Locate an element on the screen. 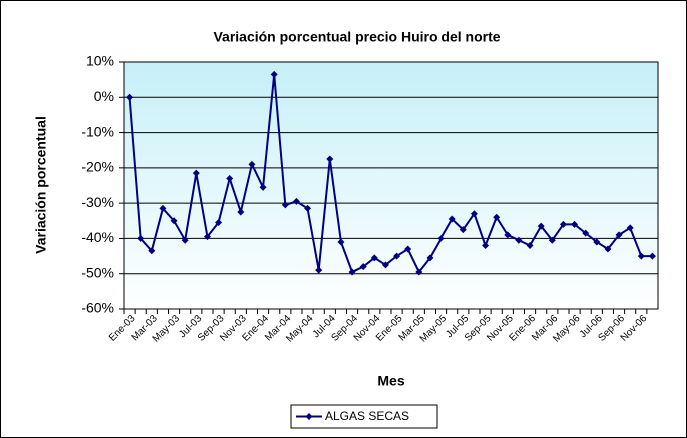  y-tick-label: -40% is located at coordinates (97, 237).